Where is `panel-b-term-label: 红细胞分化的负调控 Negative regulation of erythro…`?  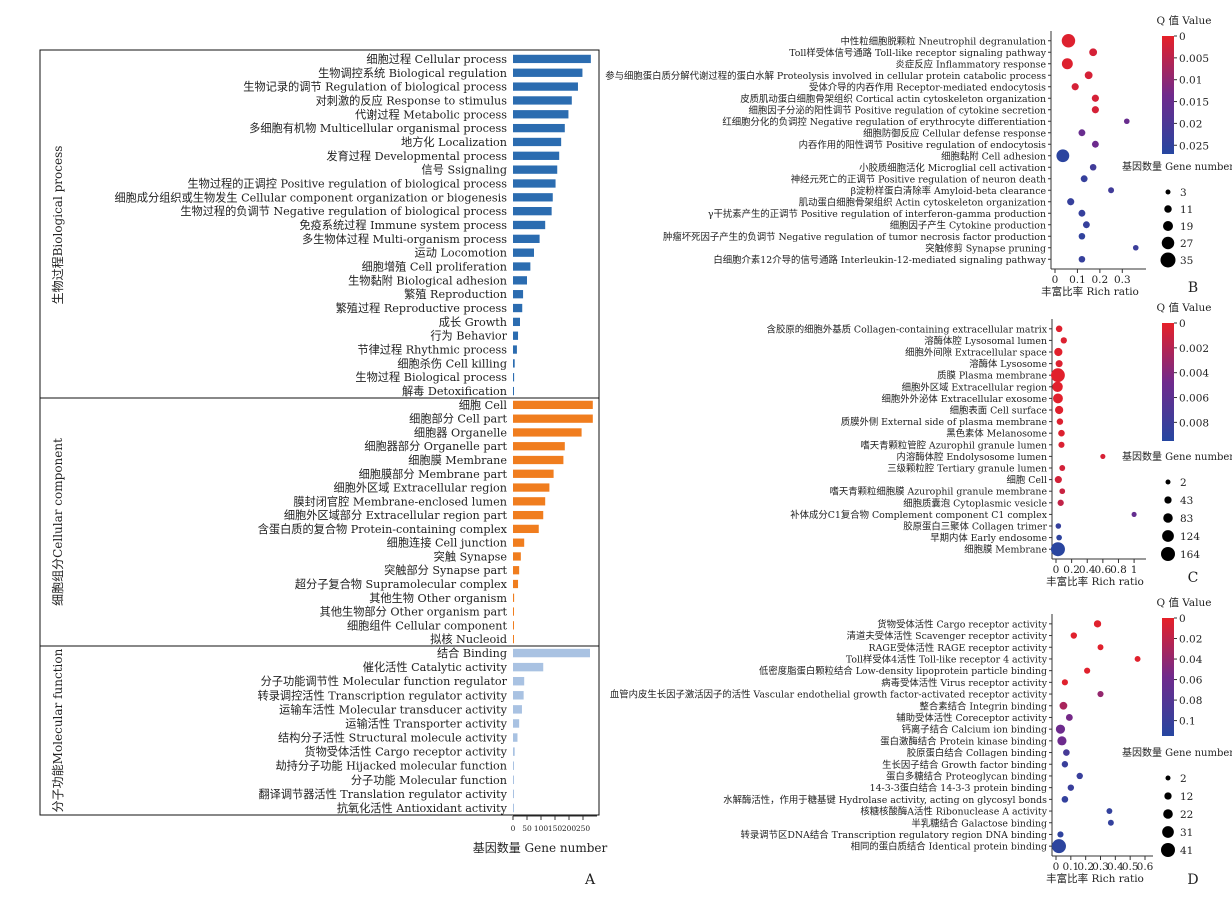
panel-b-term-label: 红细胞分化的负调控 Negative regulation of erythro… is located at coordinates (884, 122).